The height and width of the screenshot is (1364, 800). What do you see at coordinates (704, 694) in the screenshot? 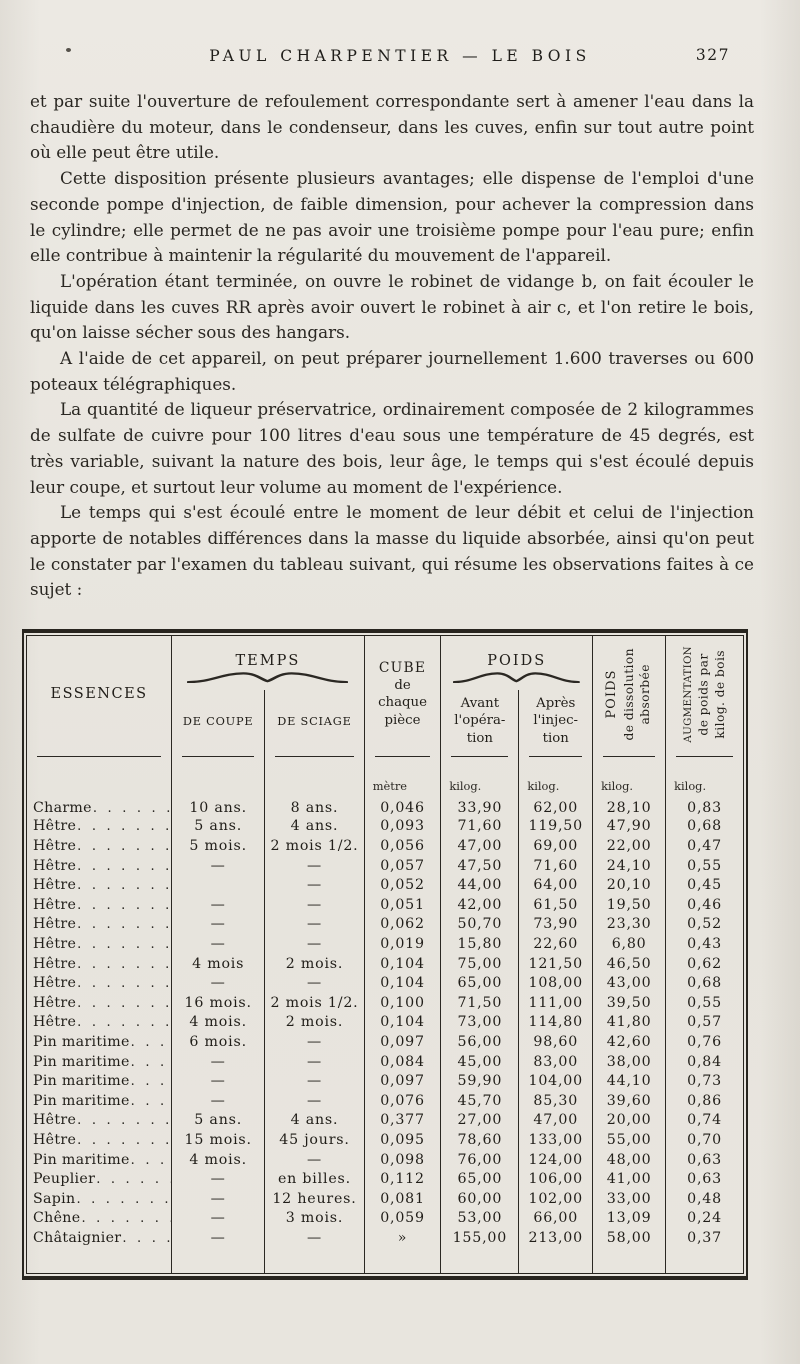
I see `col-header-augmentation: AUGMENTATION de poids par kilog. de bois` at bounding box center [704, 694].